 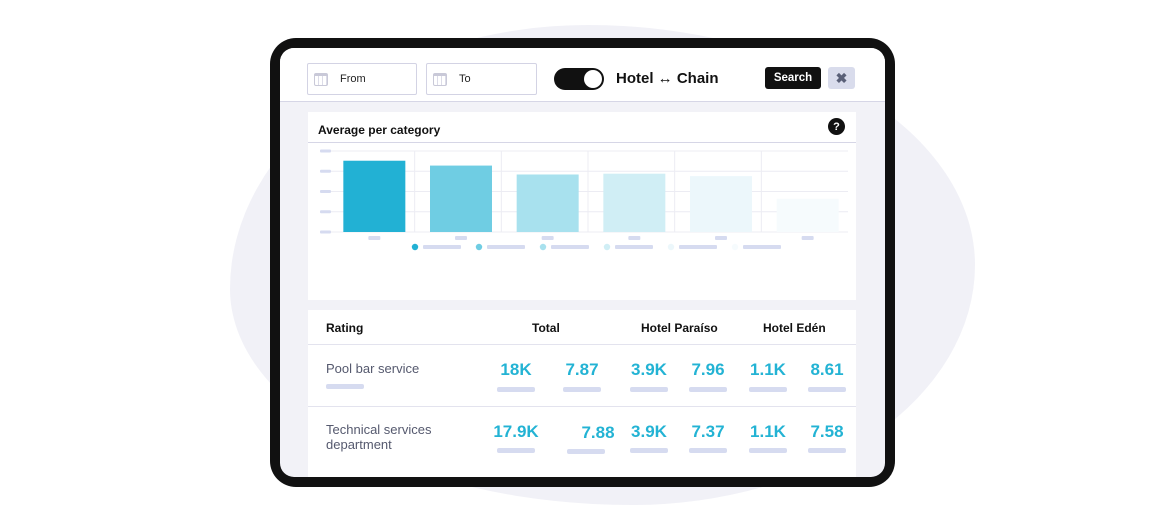 What do you see at coordinates (679, 328) in the screenshot?
I see `column-header-hotel-paraiso: Hotel Paraíso` at bounding box center [679, 328].